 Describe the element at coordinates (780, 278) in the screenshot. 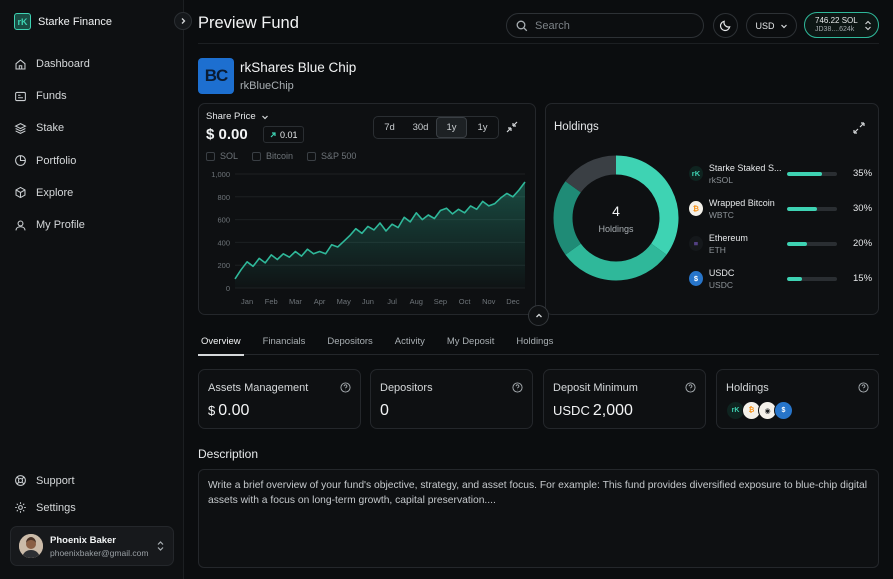

I see `holding-row: $ USDC USDC 15%` at that location.